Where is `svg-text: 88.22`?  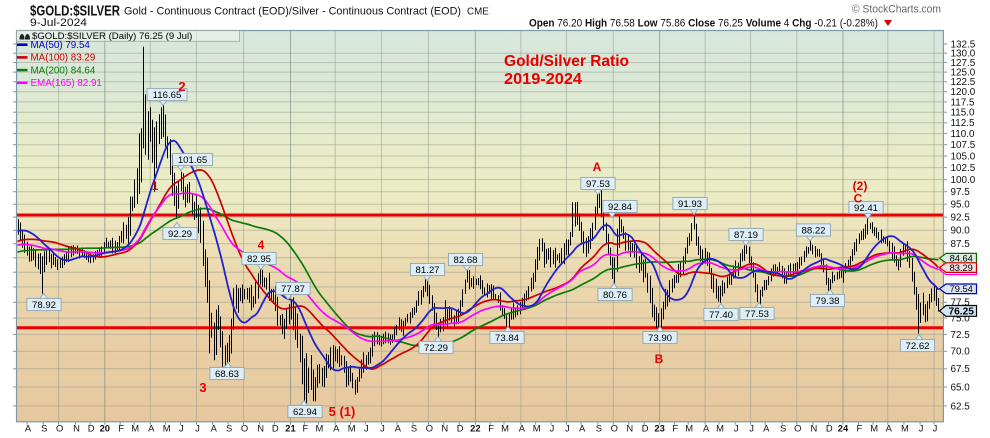
svg-text: 88.22 is located at coordinates (813, 231).